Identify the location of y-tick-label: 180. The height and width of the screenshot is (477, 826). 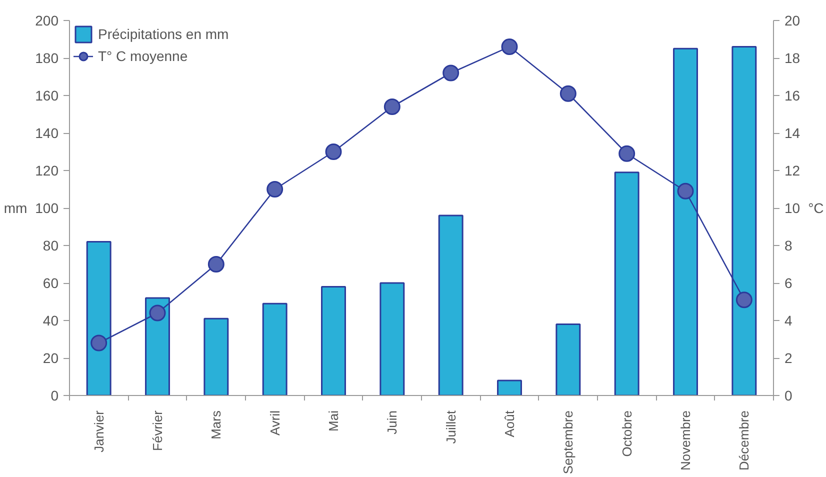
(47, 58).